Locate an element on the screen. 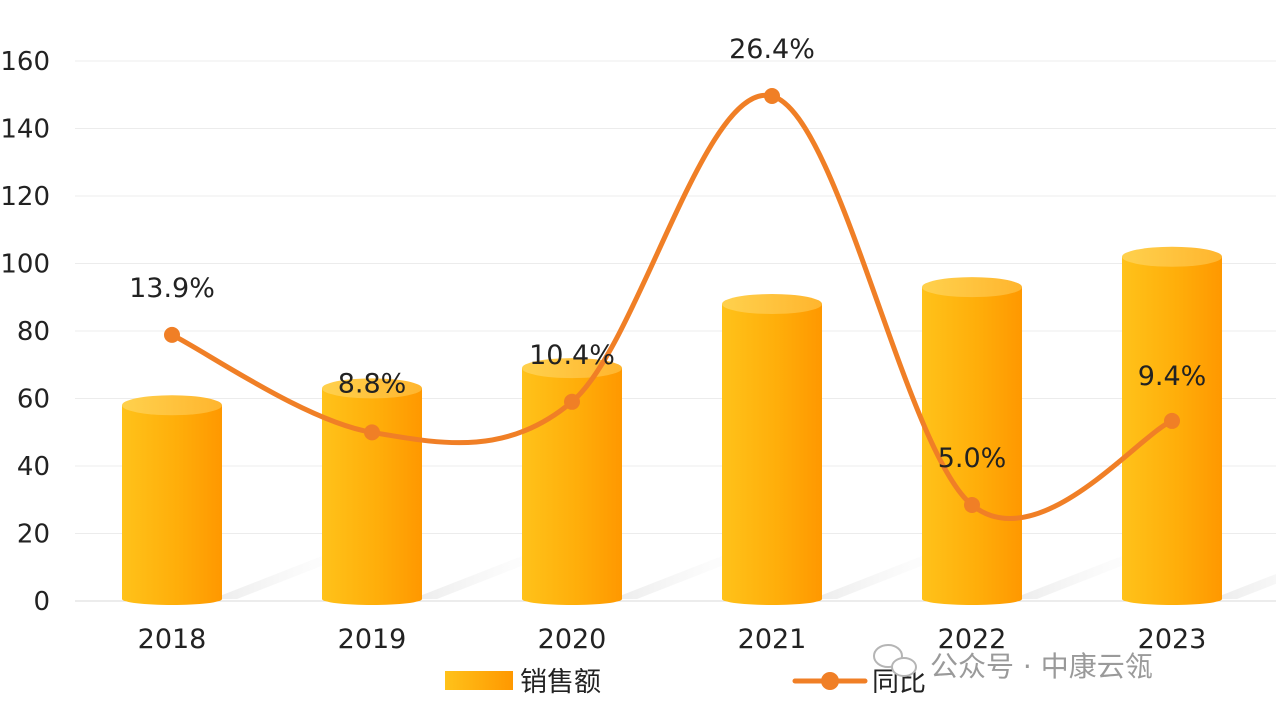 Image resolution: width=1276 pixels, height=718 pixels. yoy-data-label: 13.9% is located at coordinates (172, 288).